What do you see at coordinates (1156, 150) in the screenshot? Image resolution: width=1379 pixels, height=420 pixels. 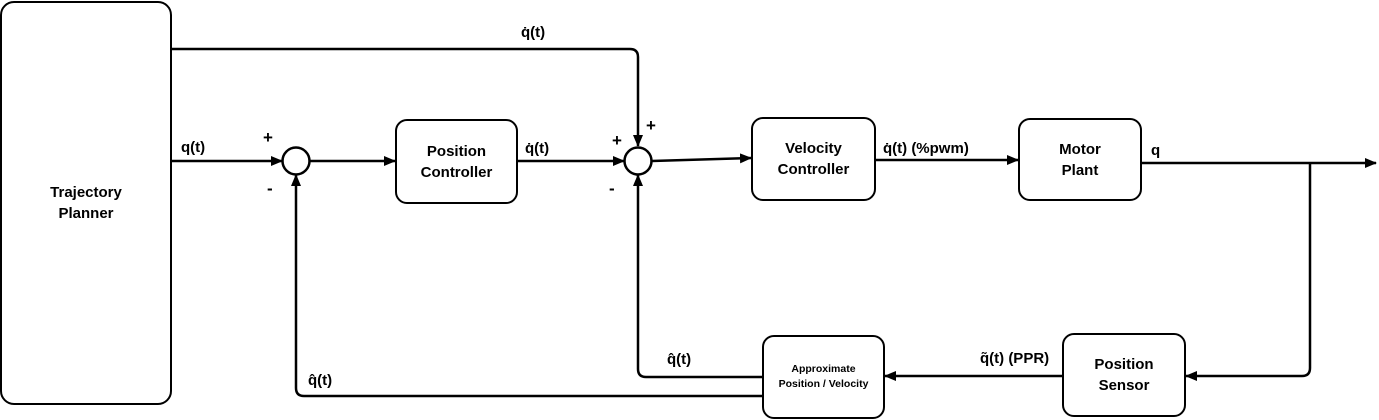 I see `label-q-out: q` at bounding box center [1156, 150].